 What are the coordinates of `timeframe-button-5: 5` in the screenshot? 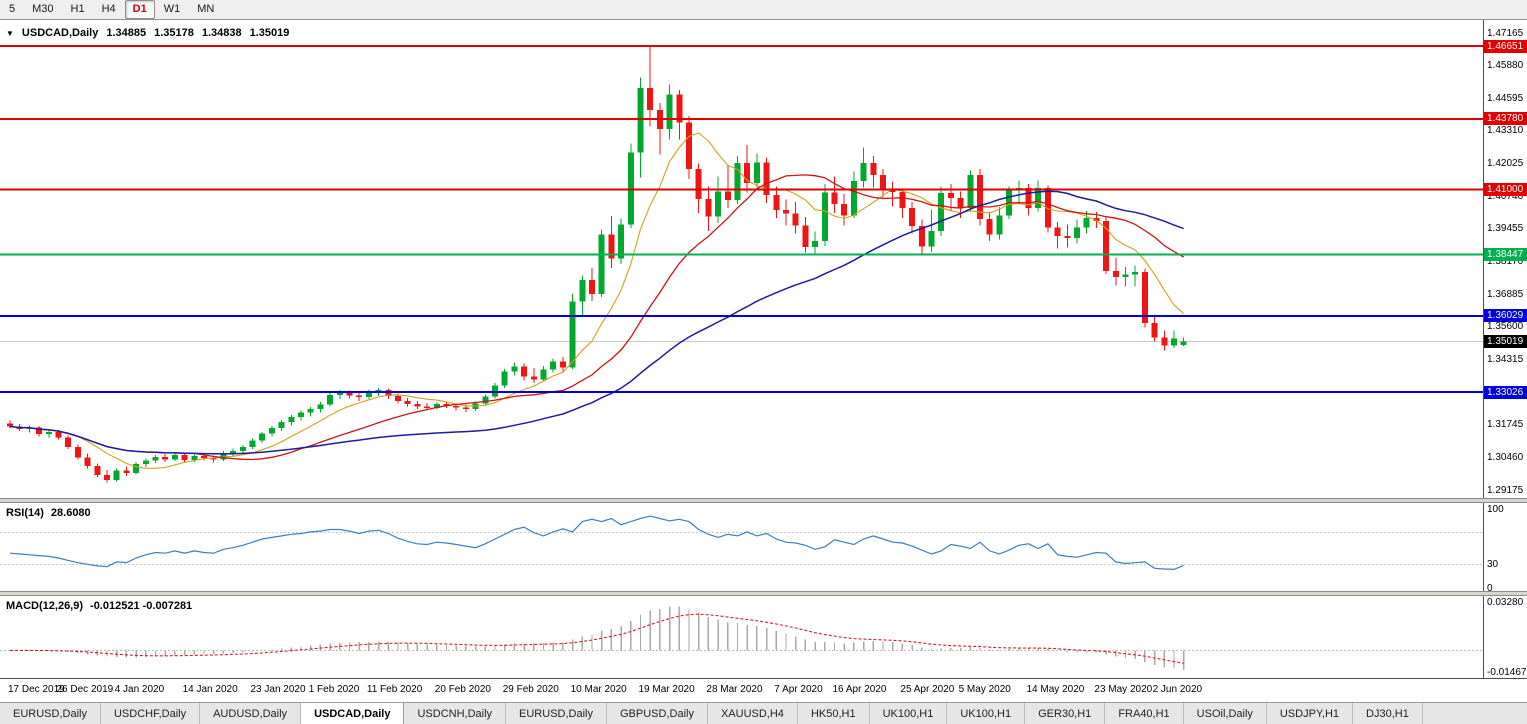 It's located at (12, 9).